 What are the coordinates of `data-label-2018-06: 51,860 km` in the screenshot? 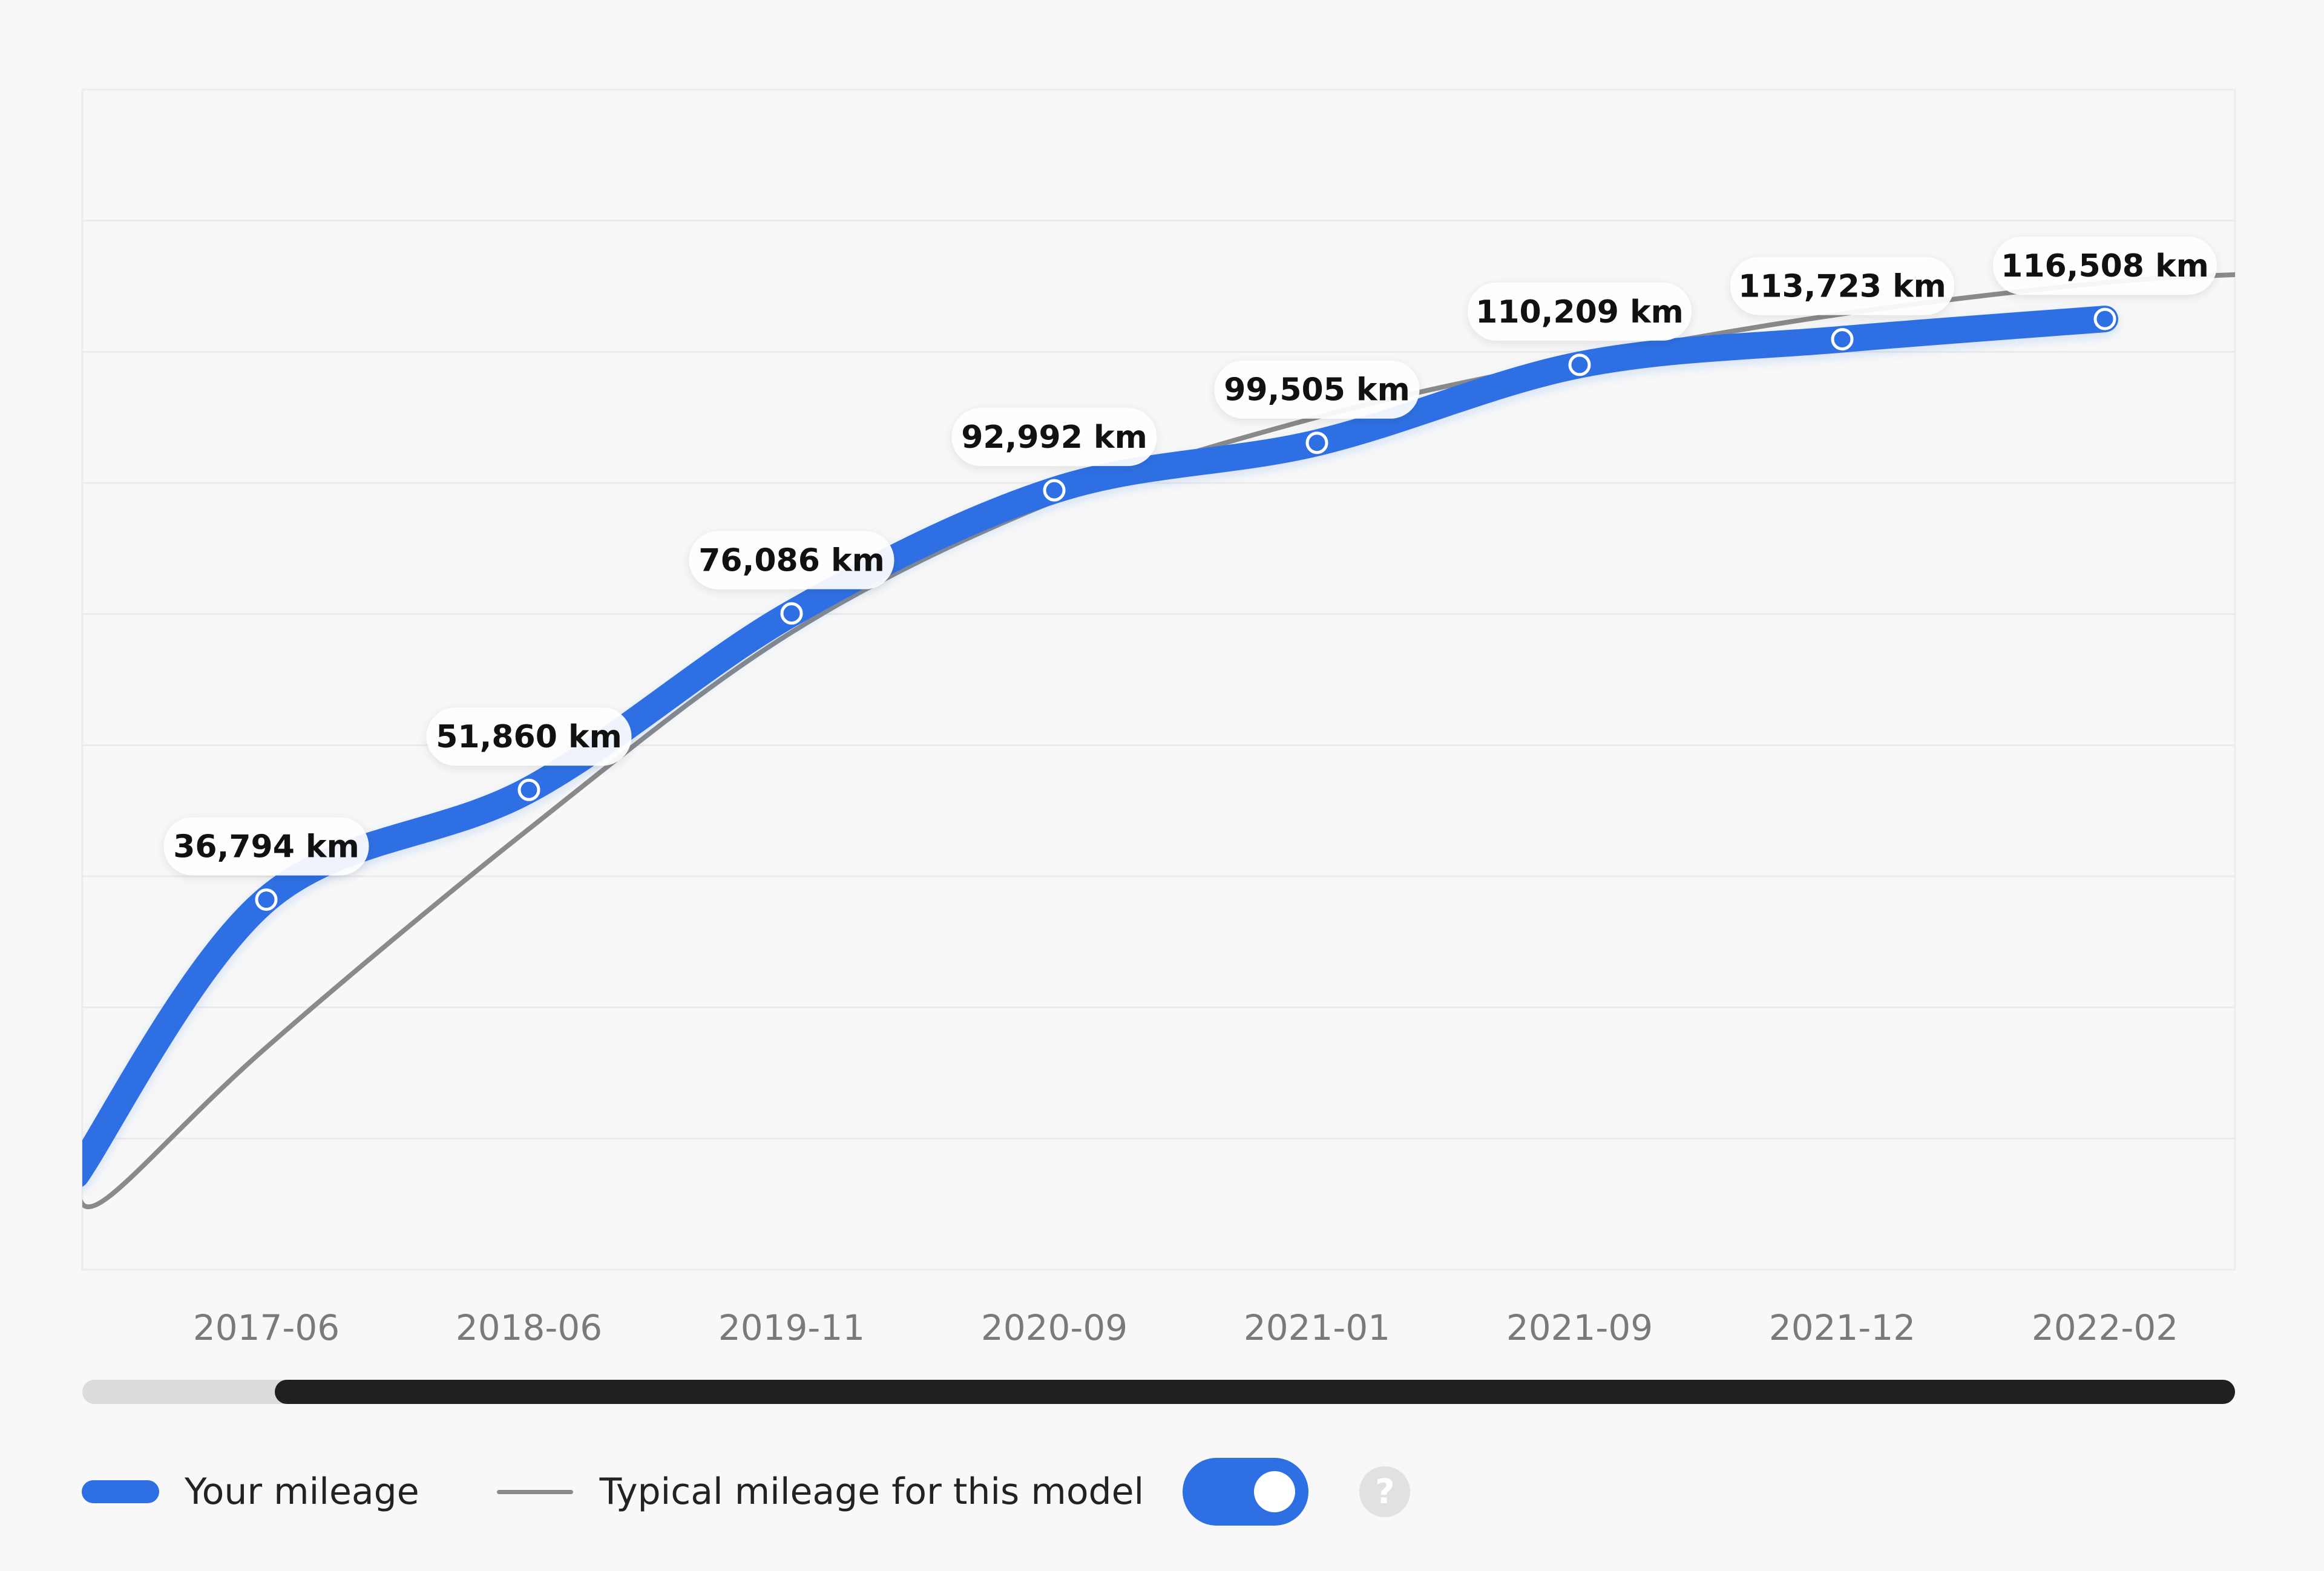 It's located at (529, 736).